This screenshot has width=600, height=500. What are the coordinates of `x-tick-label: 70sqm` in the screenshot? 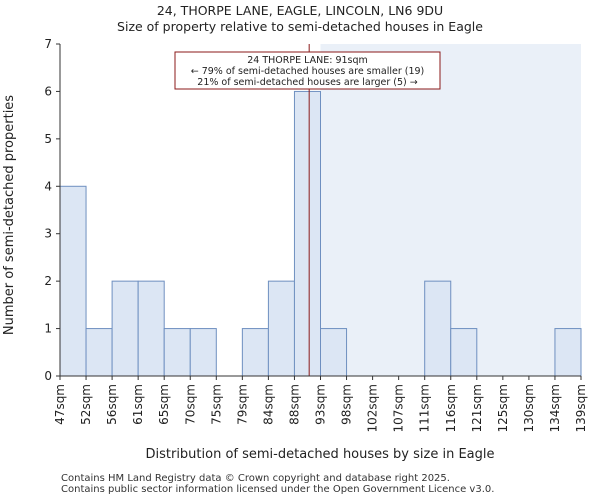 It's located at (190, 404).